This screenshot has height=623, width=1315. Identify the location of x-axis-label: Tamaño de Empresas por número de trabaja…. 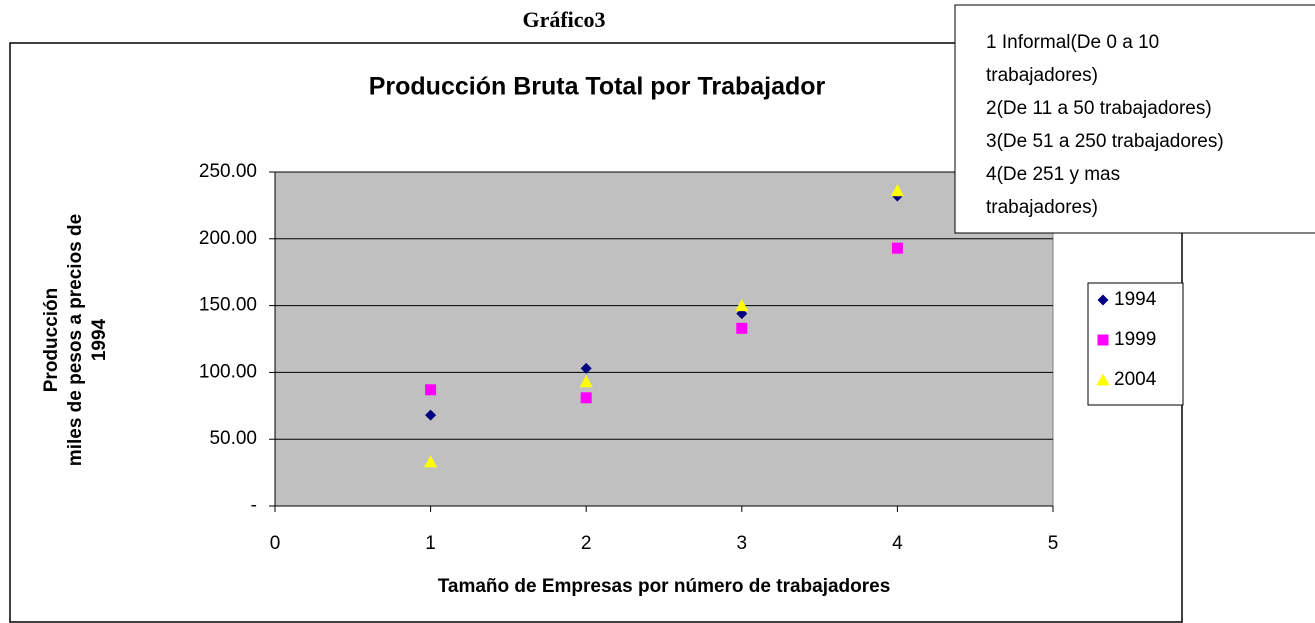
(664, 586).